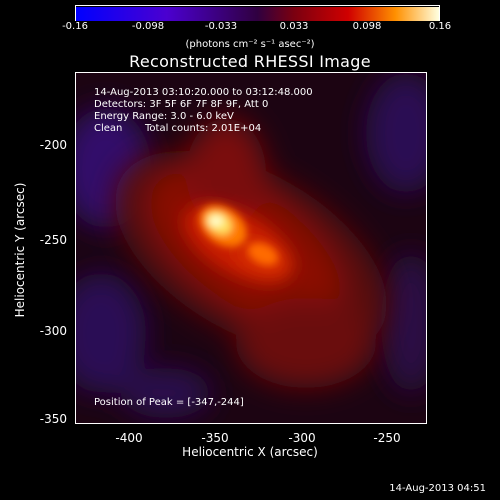 This screenshot has height=500, width=500. I want to click on algorithm-label: Clean, so click(108, 128).